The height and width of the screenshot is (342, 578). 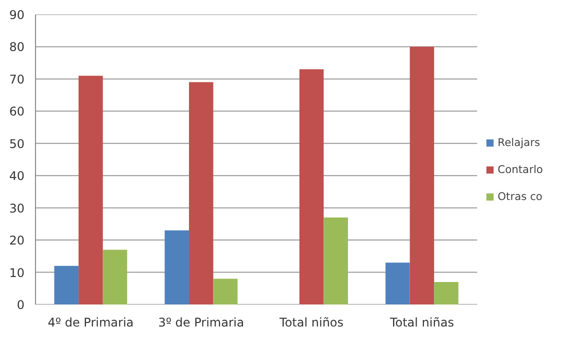 What do you see at coordinates (421, 323) in the screenshot?
I see `x-tick-label: Total niñas` at bounding box center [421, 323].